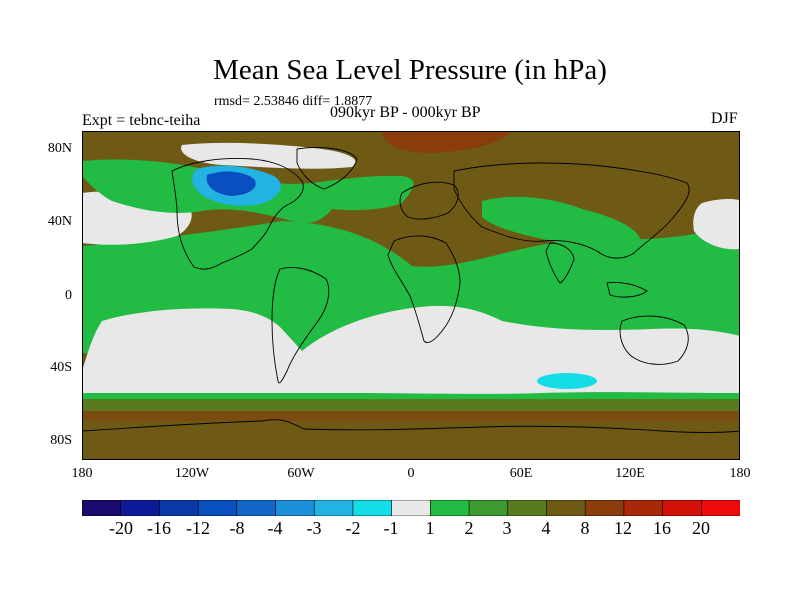  Describe the element at coordinates (410, 70) in the screenshot. I see `plot-title: Mean Sea Level Pressure (in hPa)` at that location.